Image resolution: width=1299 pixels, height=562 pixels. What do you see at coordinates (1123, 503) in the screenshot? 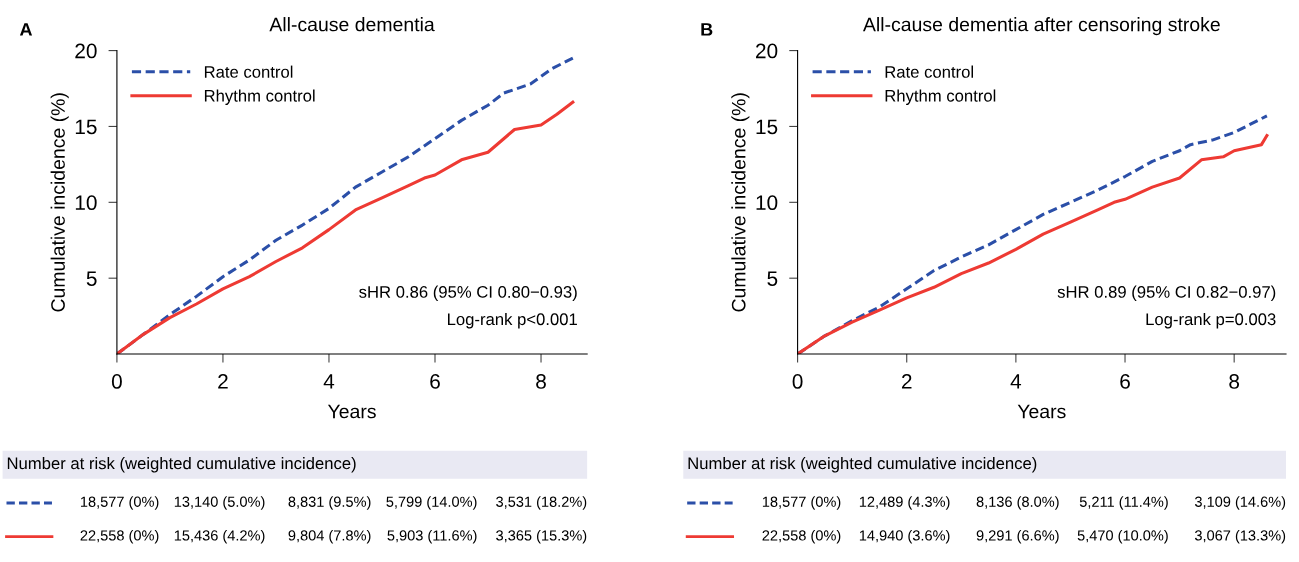
I see `text: 5,211 (11.4%)` at bounding box center [1123, 503].